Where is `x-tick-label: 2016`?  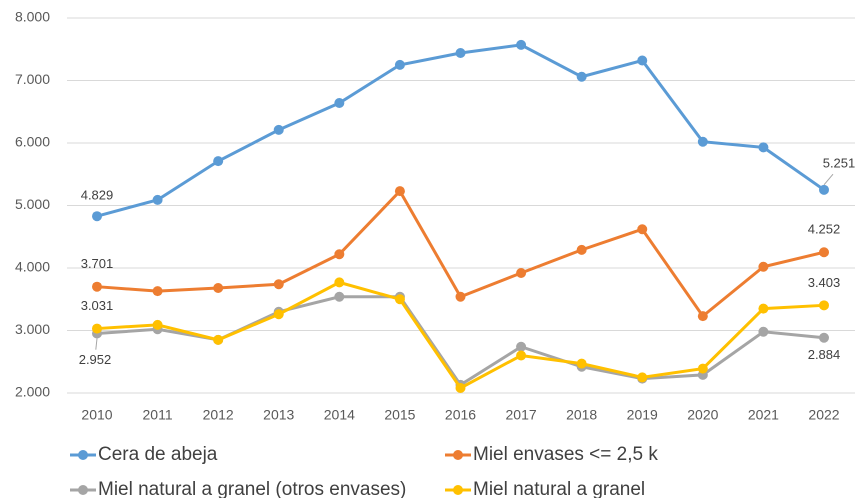
x-tick-label: 2016 is located at coordinates (460, 415).